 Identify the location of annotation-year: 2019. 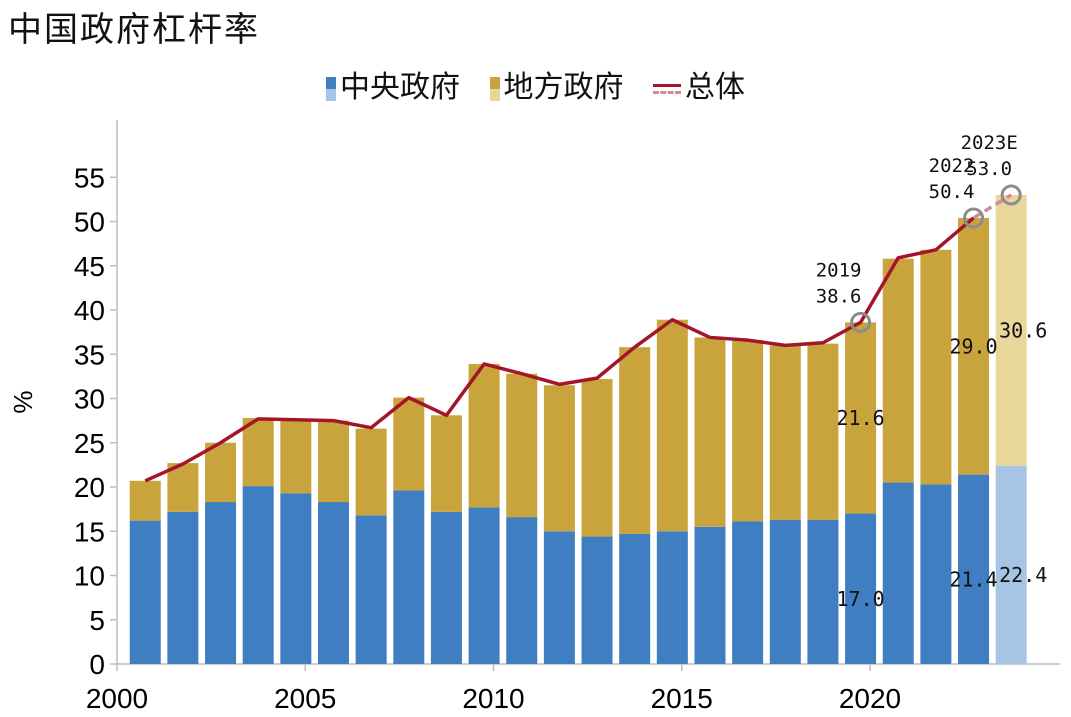
(839, 270).